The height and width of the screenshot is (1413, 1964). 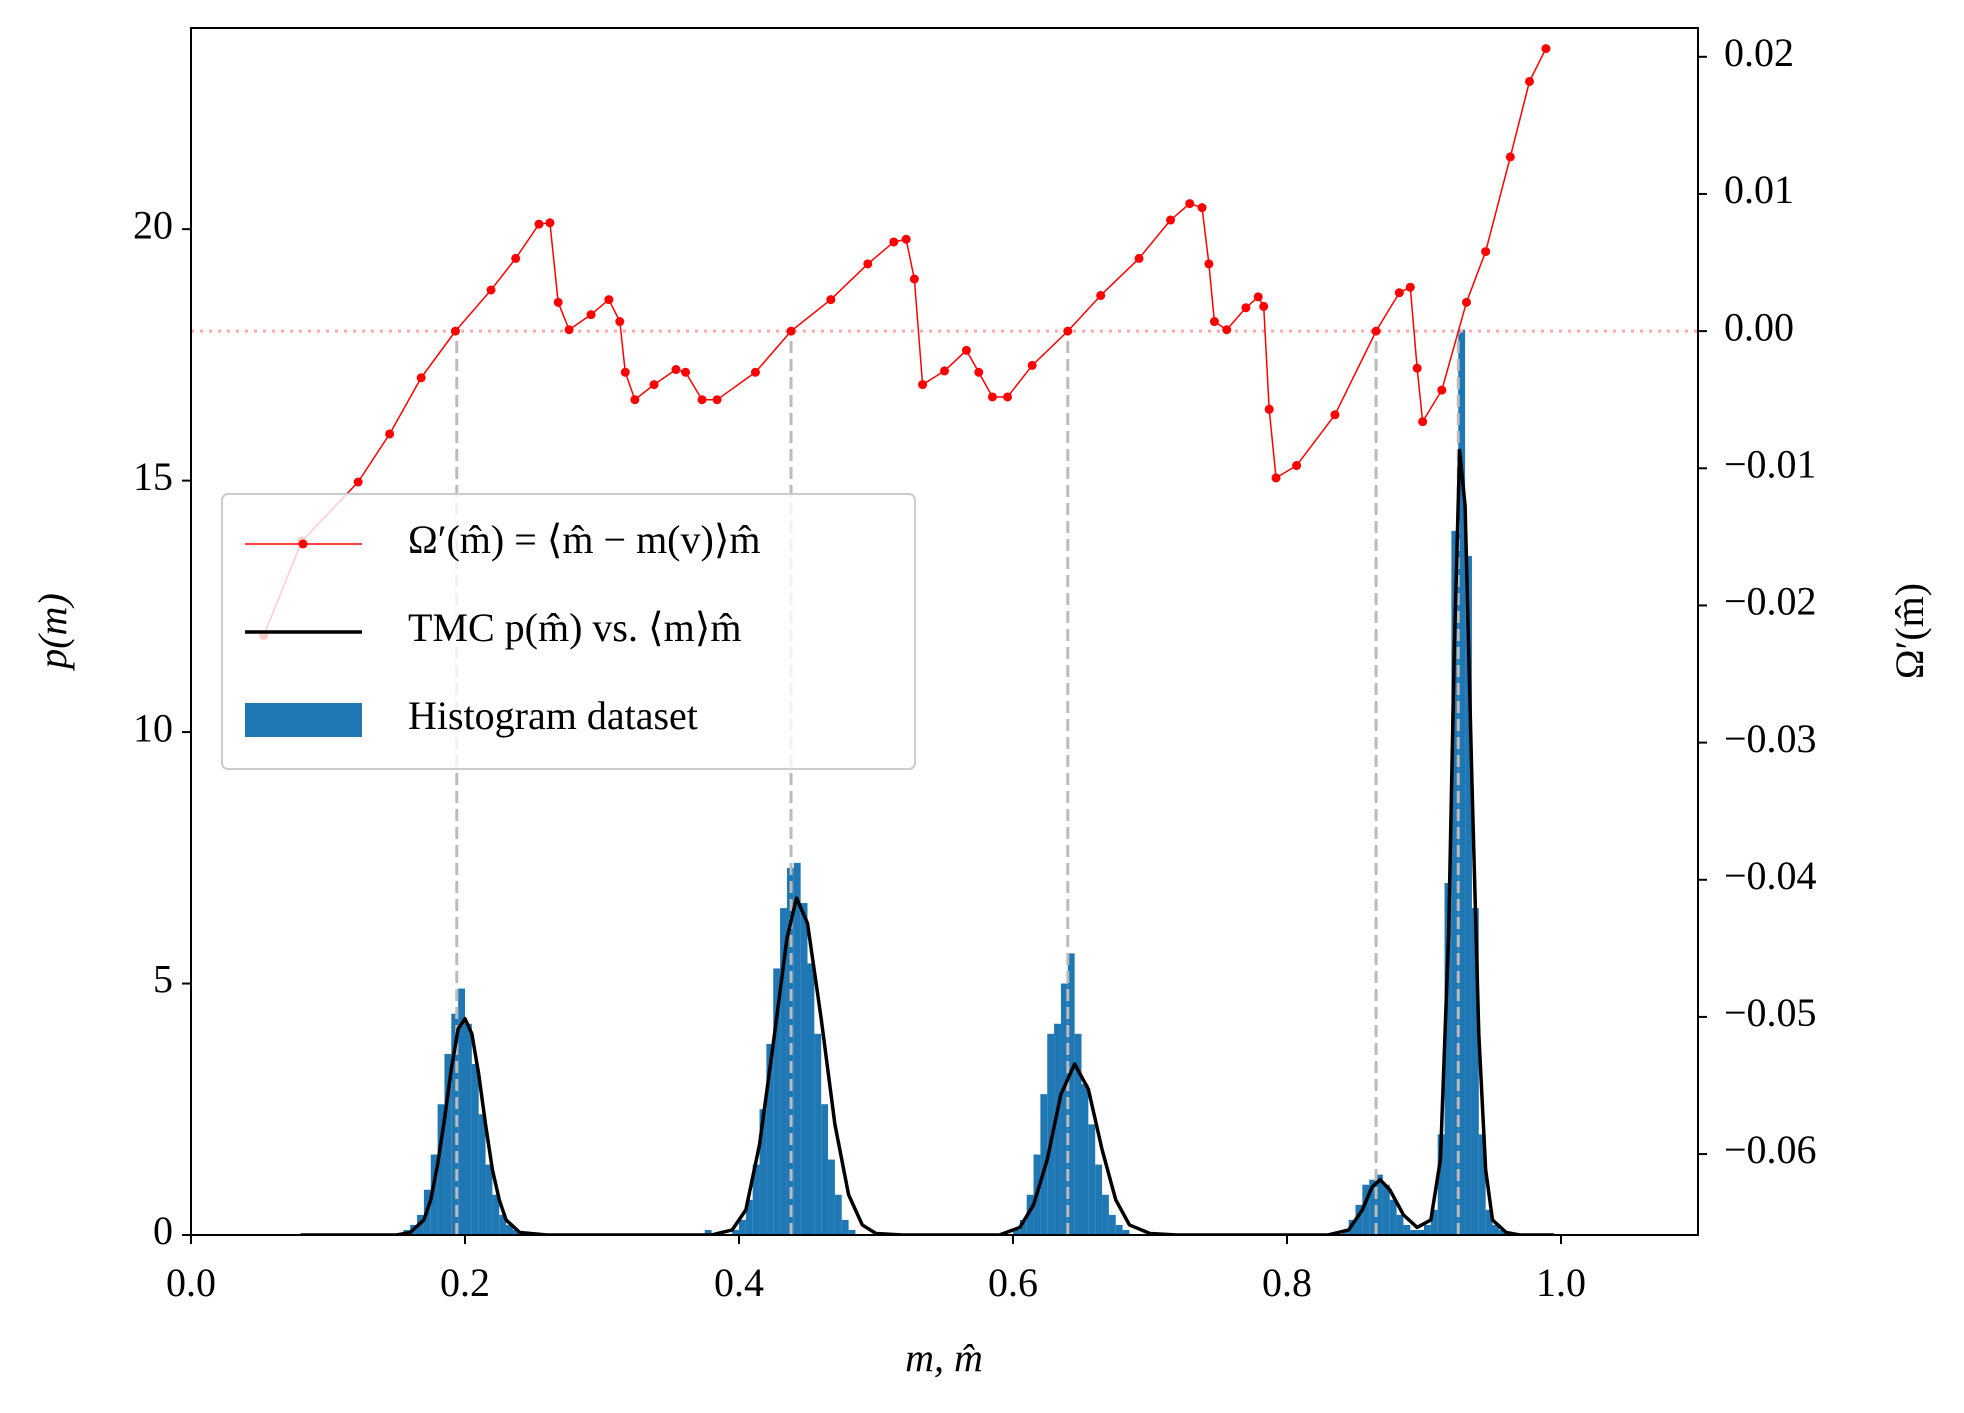 I want to click on x-tick-label: 0.4, so click(x=739, y=1282).